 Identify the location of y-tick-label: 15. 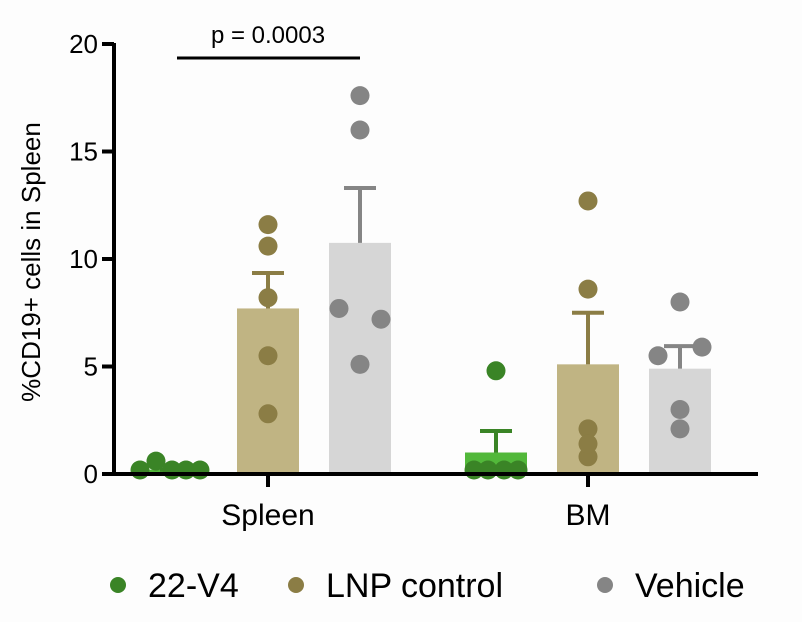
(83, 152).